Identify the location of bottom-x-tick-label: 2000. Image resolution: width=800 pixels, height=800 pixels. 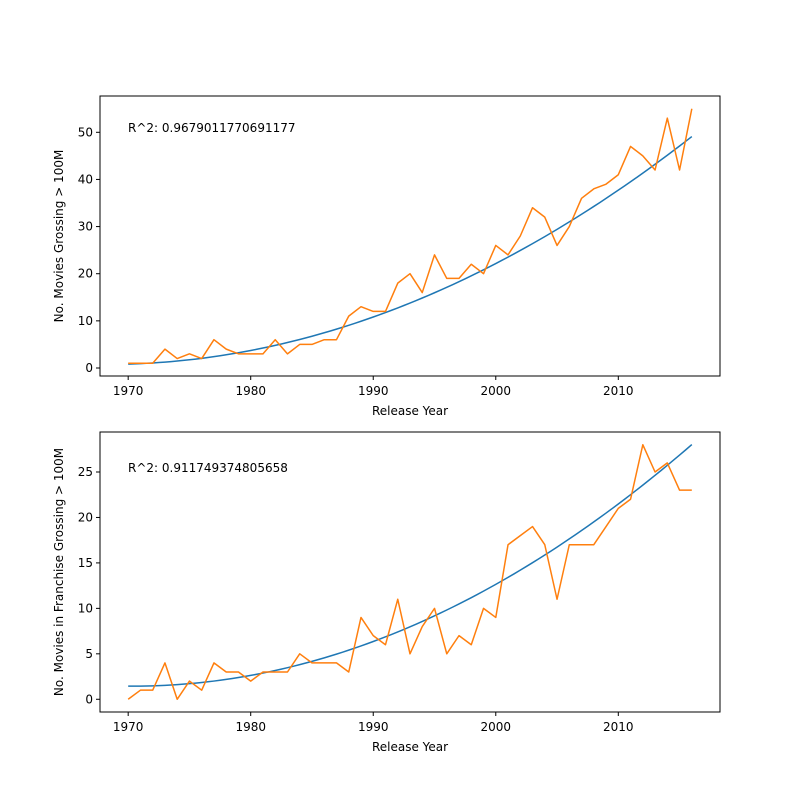
(495, 727).